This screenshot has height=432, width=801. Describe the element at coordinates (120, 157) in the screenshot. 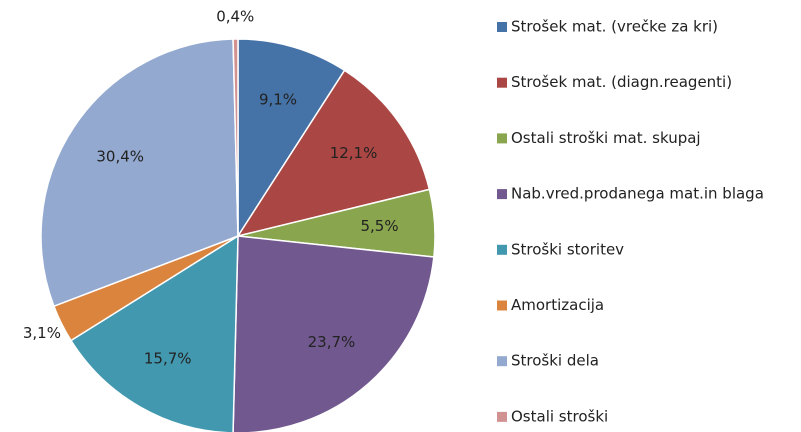

I see `data-label: 30,4%` at that location.